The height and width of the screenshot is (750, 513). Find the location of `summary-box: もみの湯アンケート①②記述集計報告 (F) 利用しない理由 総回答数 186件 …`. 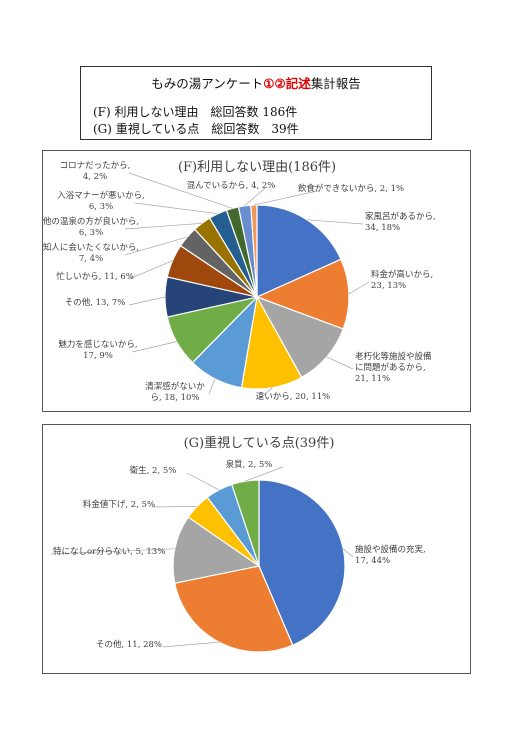

summary-box: もみの湯アンケート①②記述集計報告 (F) 利用しない理由 総回答数 186件 … is located at coordinates (256, 103).